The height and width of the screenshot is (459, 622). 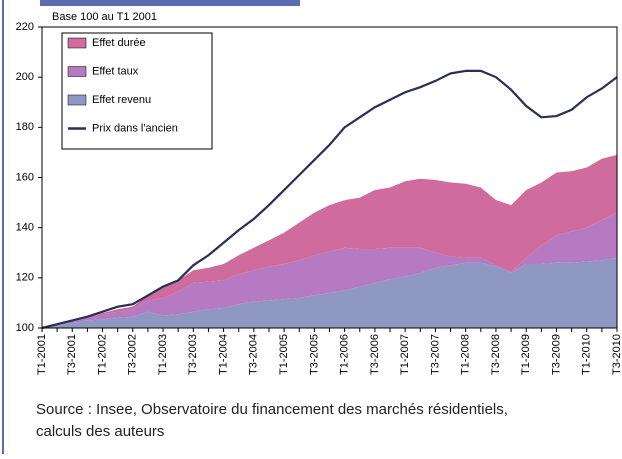 What do you see at coordinates (496, 354) in the screenshot?
I see `x-tick-label: T3-2008` at bounding box center [496, 354].